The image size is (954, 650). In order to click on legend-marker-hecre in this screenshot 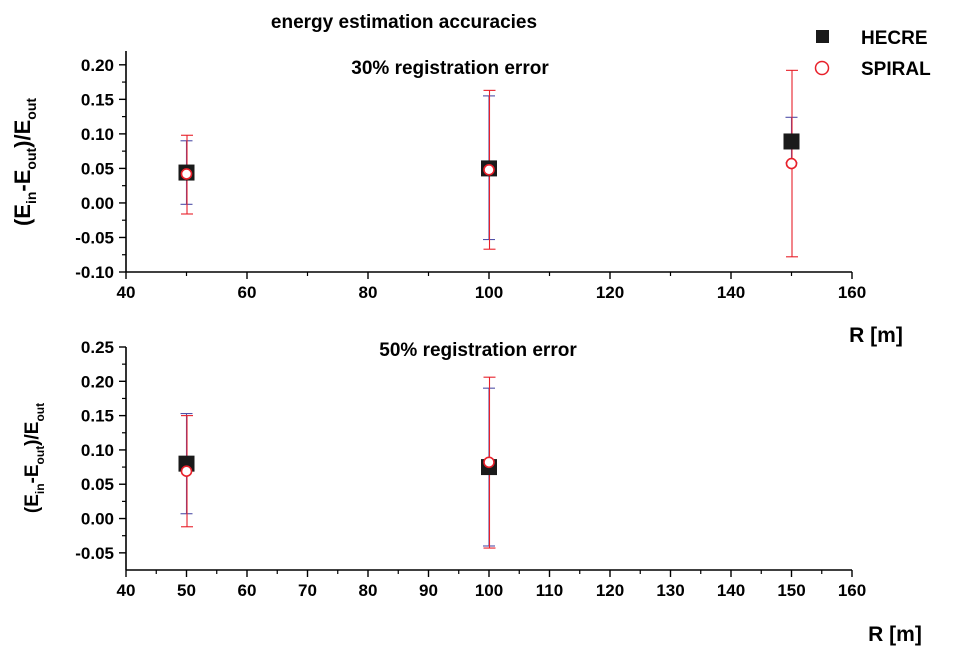, I will do `click(822, 36)`.